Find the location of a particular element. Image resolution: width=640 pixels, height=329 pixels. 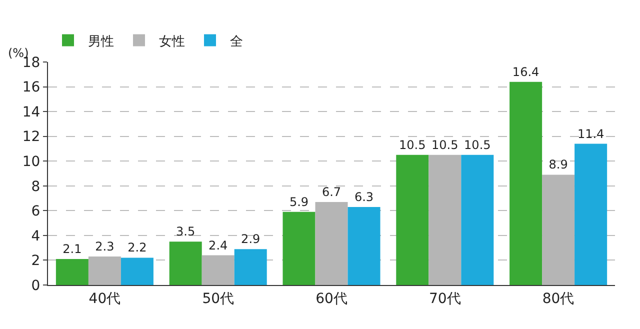

x-tick-label: 40代 is located at coordinates (104, 298).